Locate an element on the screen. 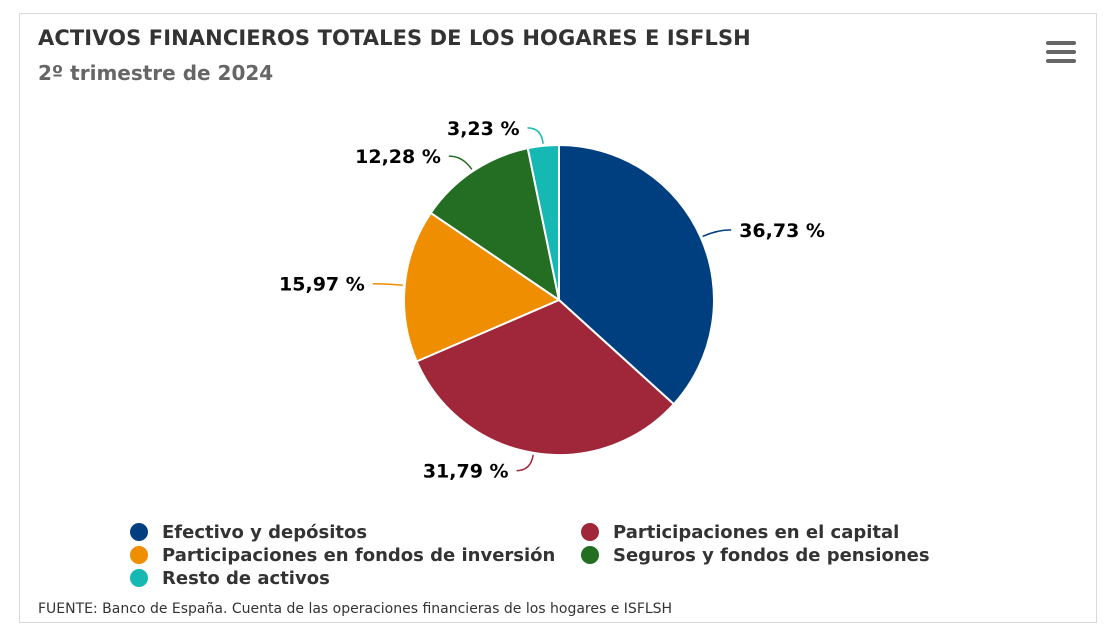 The image size is (1116, 625). data-label: 12,28 % is located at coordinates (398, 157).